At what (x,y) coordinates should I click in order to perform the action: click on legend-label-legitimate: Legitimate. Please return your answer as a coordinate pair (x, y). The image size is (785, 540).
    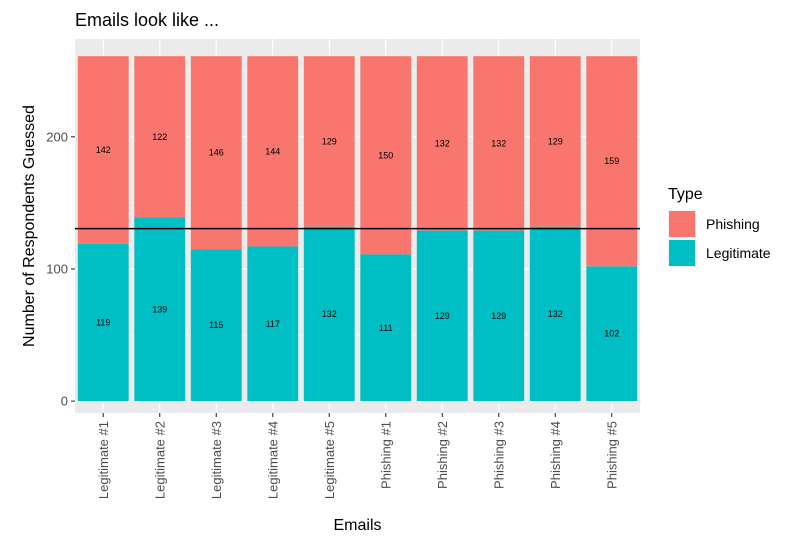
    Looking at the image, I should click on (738, 253).